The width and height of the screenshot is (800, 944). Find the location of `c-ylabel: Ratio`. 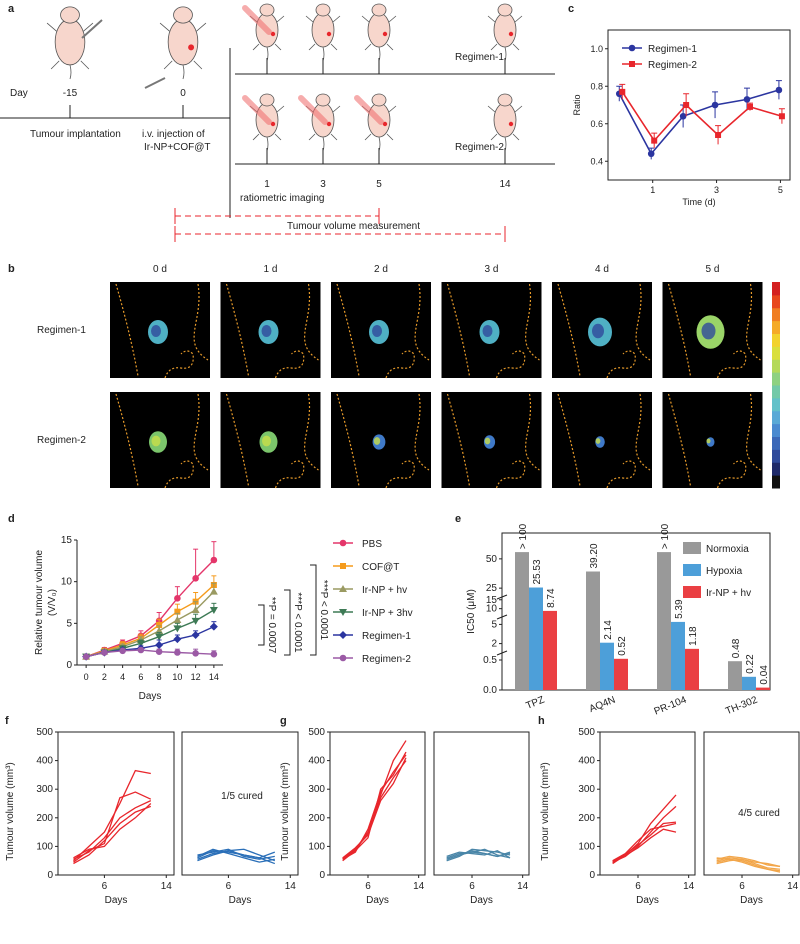

c-ylabel: Ratio is located at coordinates (577, 104).